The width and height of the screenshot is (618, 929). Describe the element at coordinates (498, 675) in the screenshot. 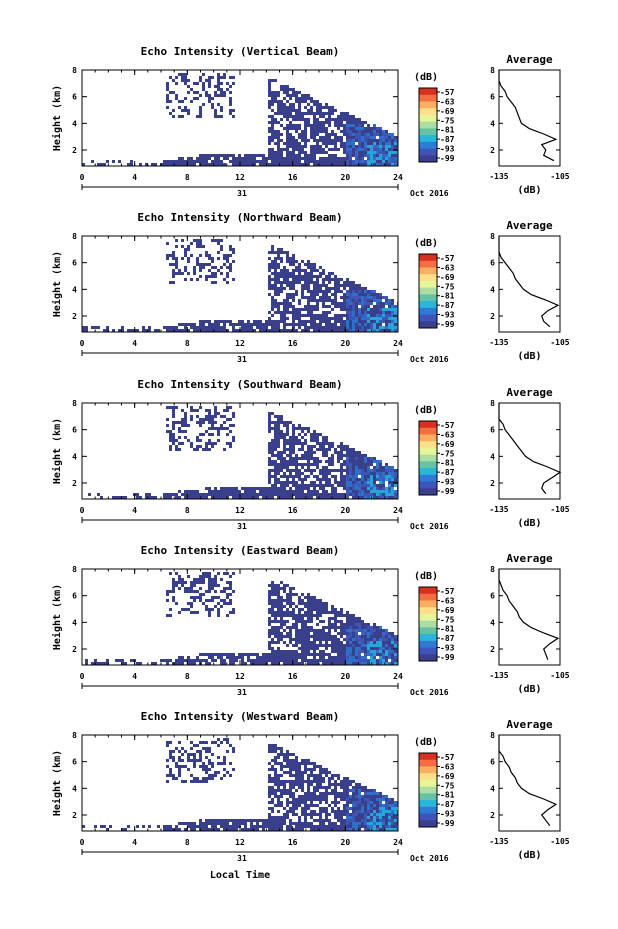

I see `avg-x-tick-label: -135` at that location.